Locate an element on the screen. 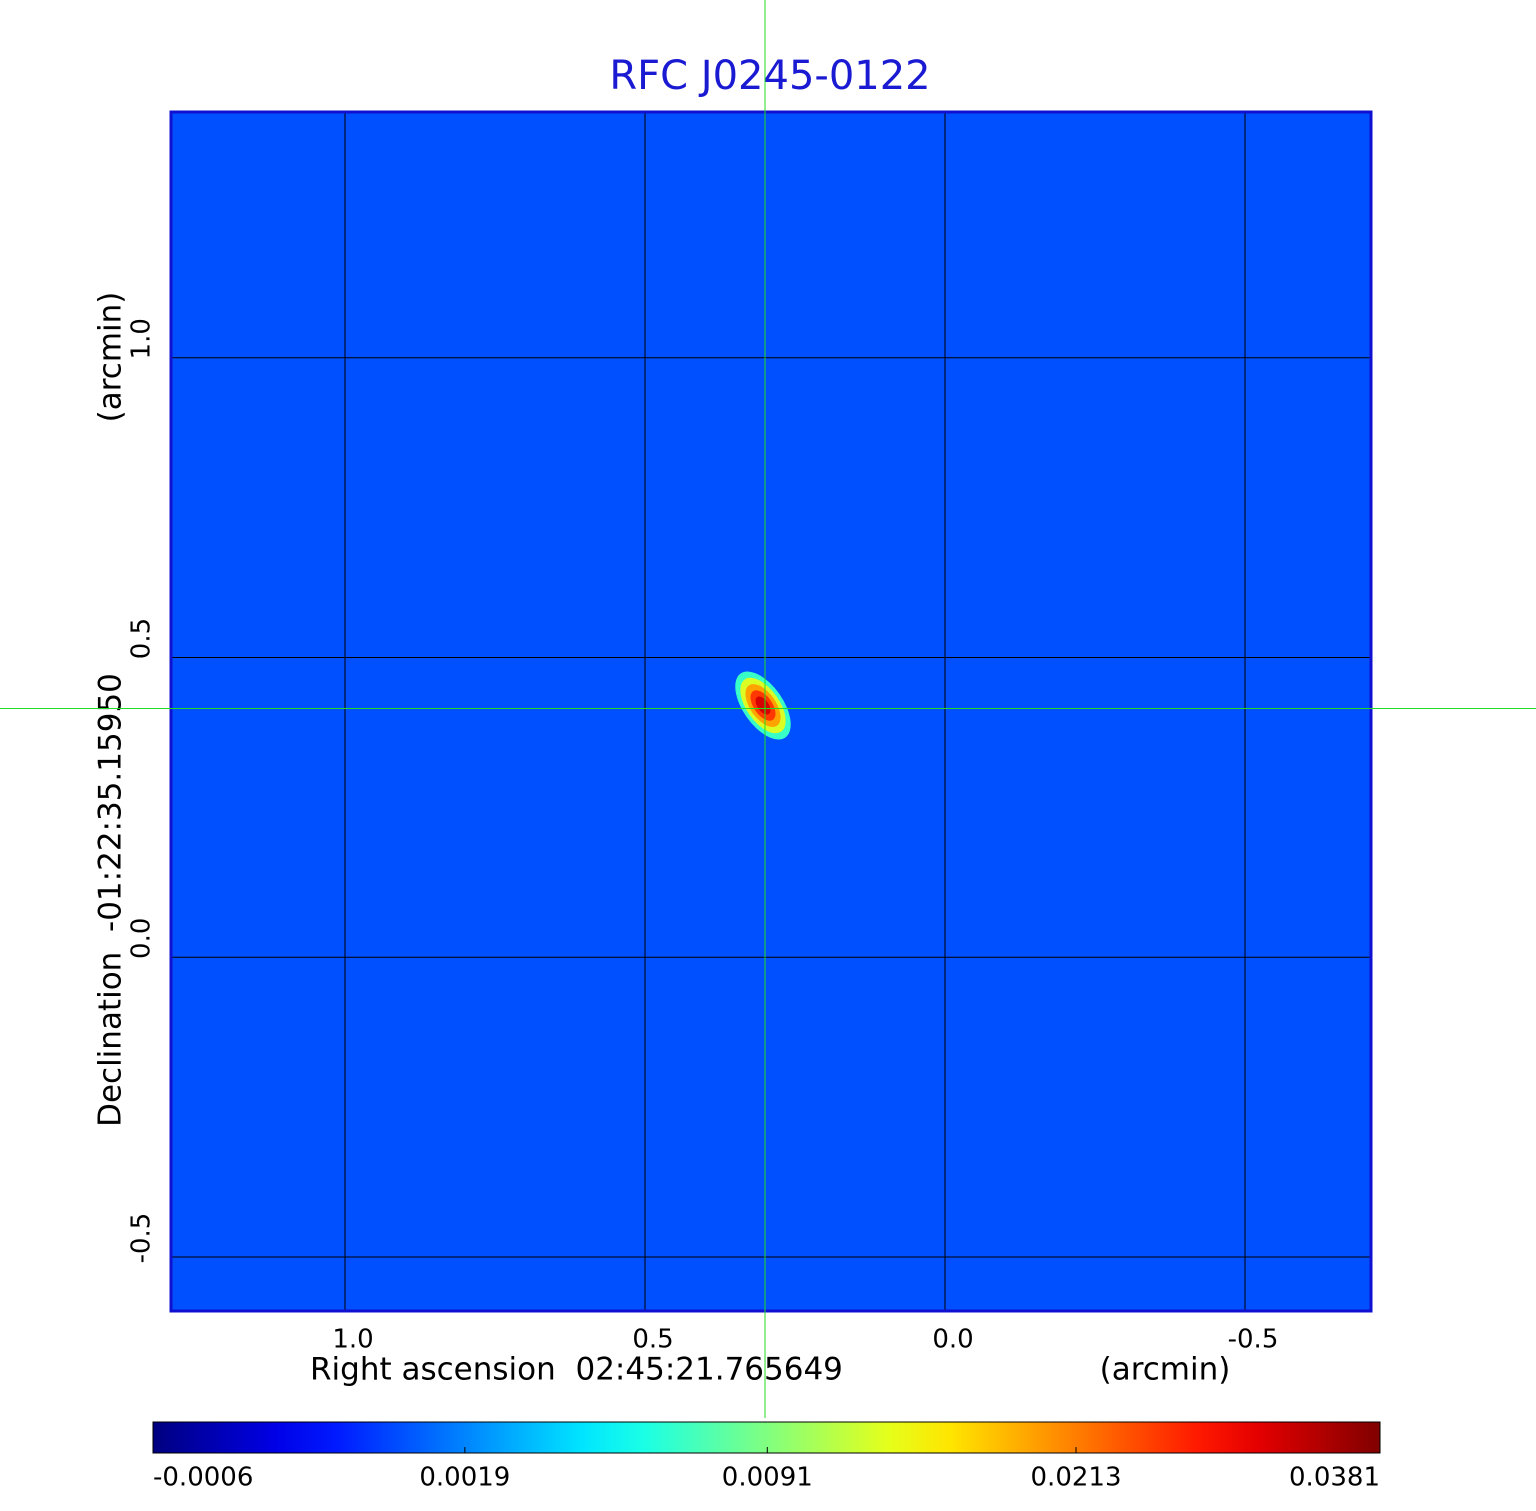 The width and height of the screenshot is (1536, 1511). colorbar-tick-label: 0.0019 is located at coordinates (464, 1478).